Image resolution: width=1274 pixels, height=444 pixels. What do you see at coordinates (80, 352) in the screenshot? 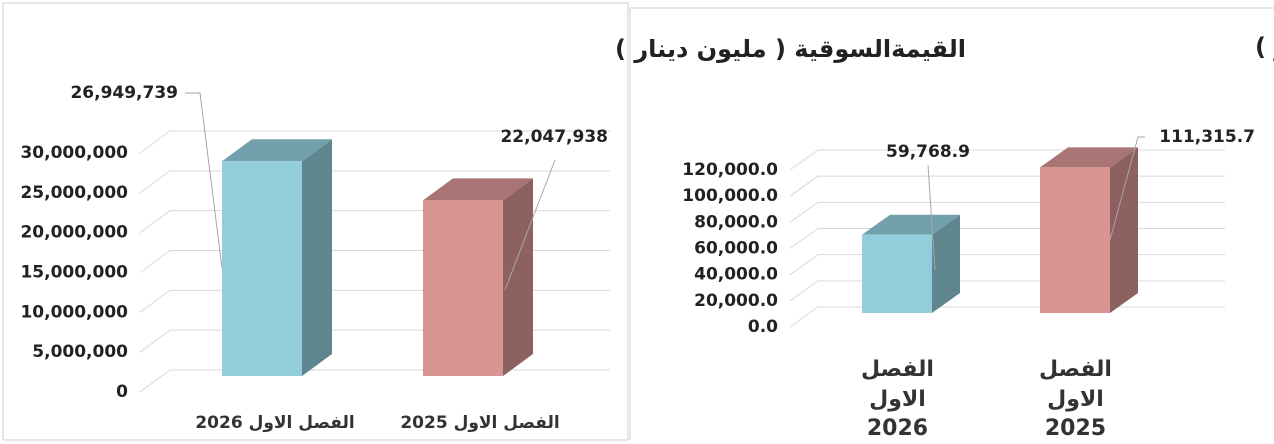
I see `y-tick-label: 5,000,000` at bounding box center [80, 352].